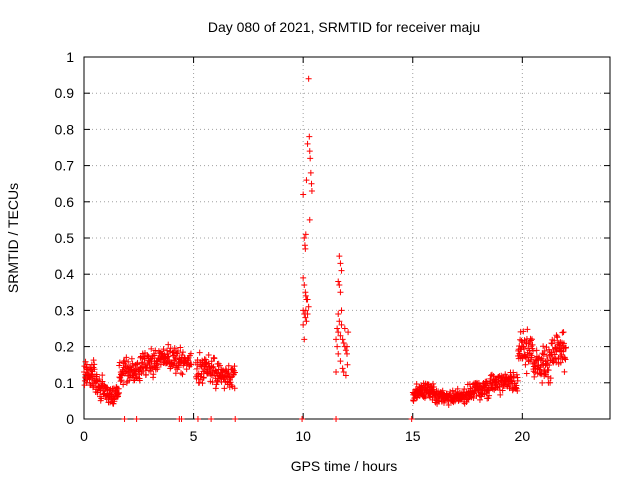 The height and width of the screenshot is (480, 640). I want to click on y-tick-label: 0, so click(70, 419).